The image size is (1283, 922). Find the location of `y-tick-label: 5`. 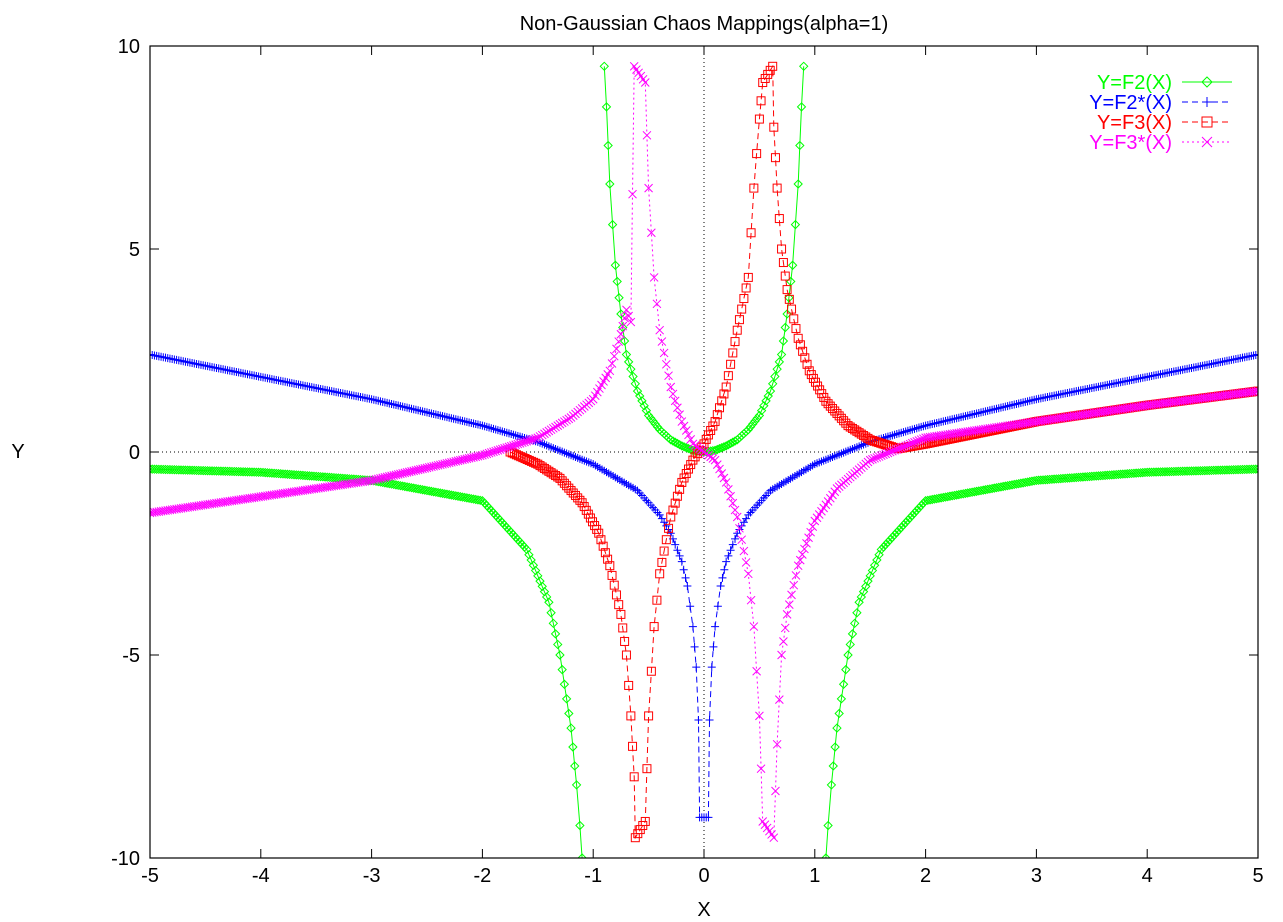

y-tick-label: 5 is located at coordinates (134, 250).